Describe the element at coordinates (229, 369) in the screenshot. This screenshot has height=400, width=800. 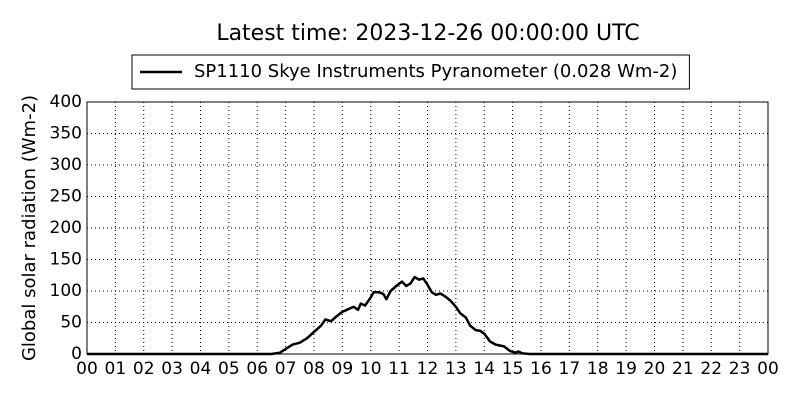
I see `x-tick-label: 05` at that location.